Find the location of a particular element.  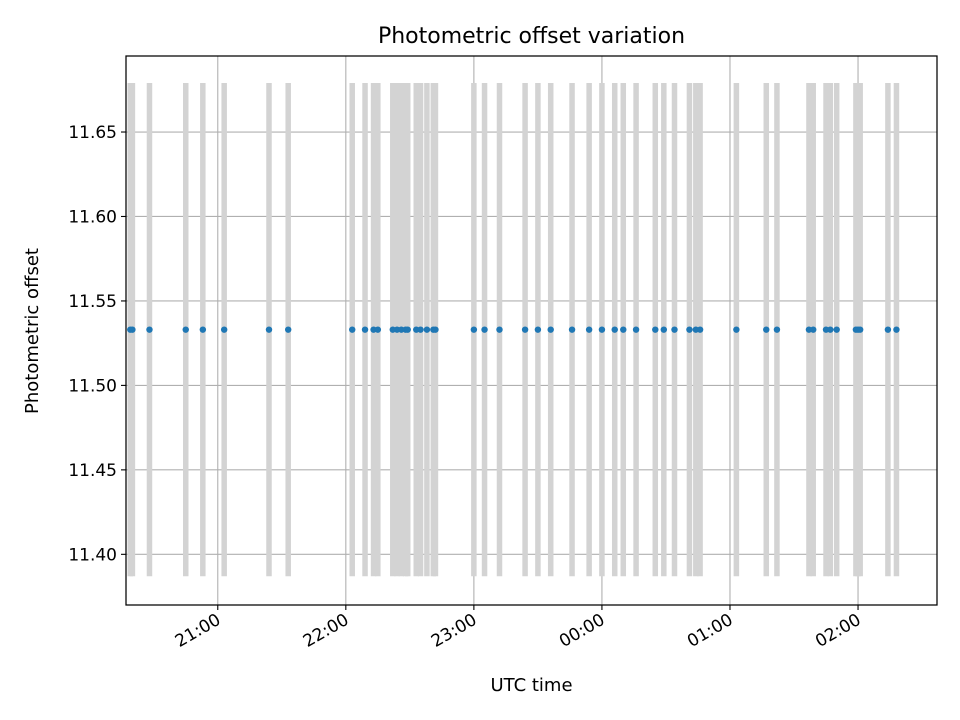

y-tick-label: 11.65 is located at coordinates (92, 133).